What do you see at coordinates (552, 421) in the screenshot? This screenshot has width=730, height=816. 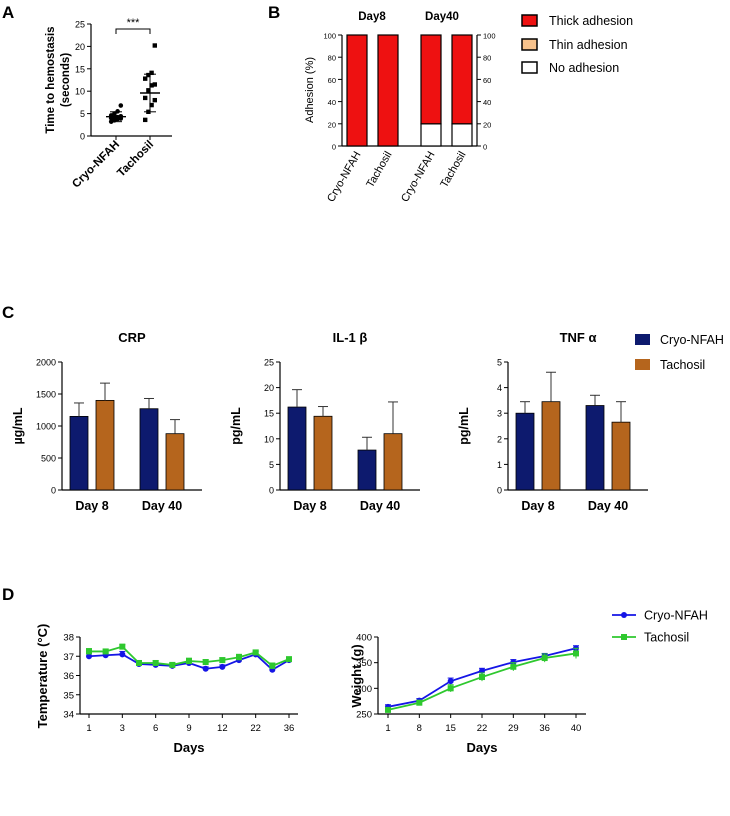 I see `panel-c-tnfa-chart: 0 1 2 3 4 5 TNF α pg/mL Day 8 Day 40` at bounding box center [552, 421].